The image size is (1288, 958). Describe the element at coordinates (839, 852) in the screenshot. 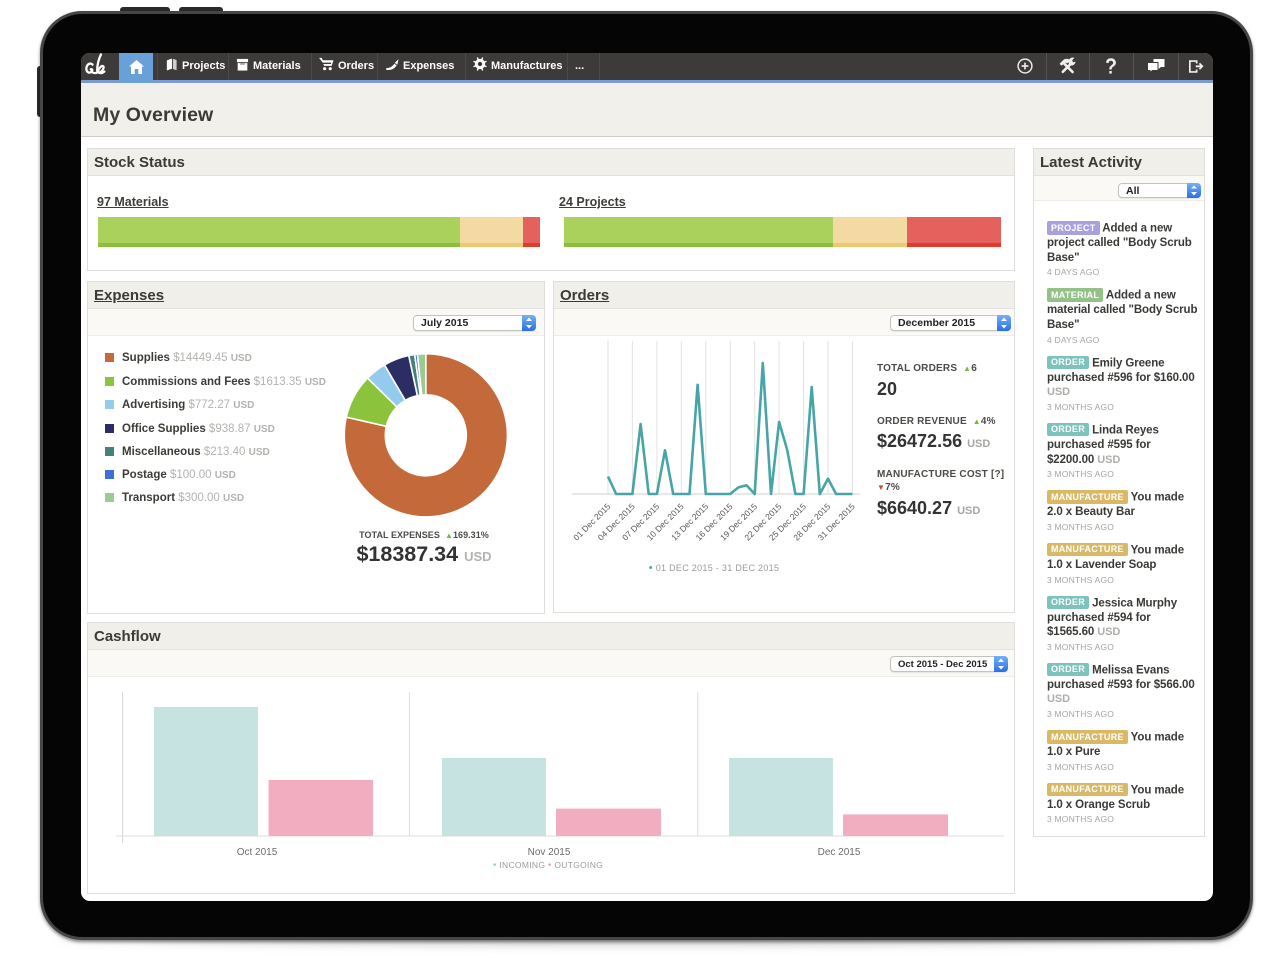

I see `svg-text: Dec 2015` at that location.